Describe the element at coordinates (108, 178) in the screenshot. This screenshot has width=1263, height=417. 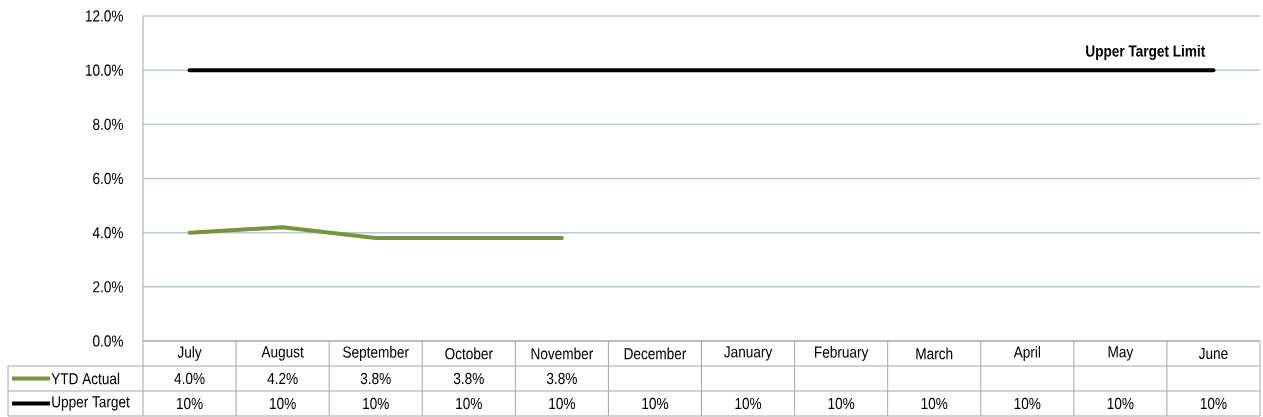
I see `y-tick-label: 6.0%` at that location.